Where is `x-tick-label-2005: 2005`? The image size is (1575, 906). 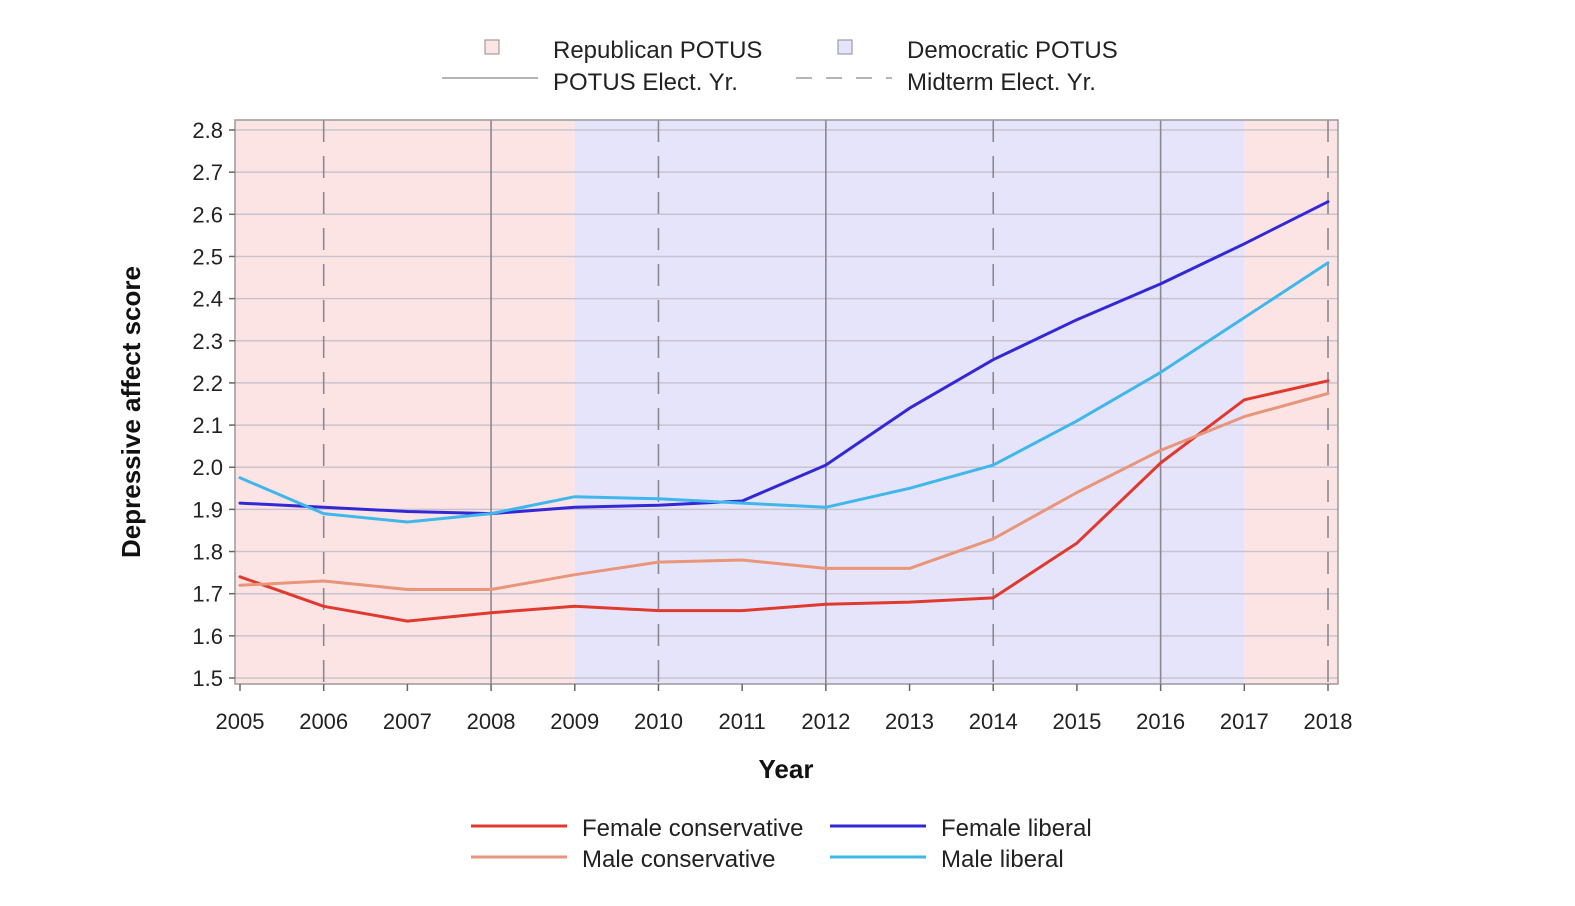
x-tick-label-2005: 2005 is located at coordinates (240, 721).